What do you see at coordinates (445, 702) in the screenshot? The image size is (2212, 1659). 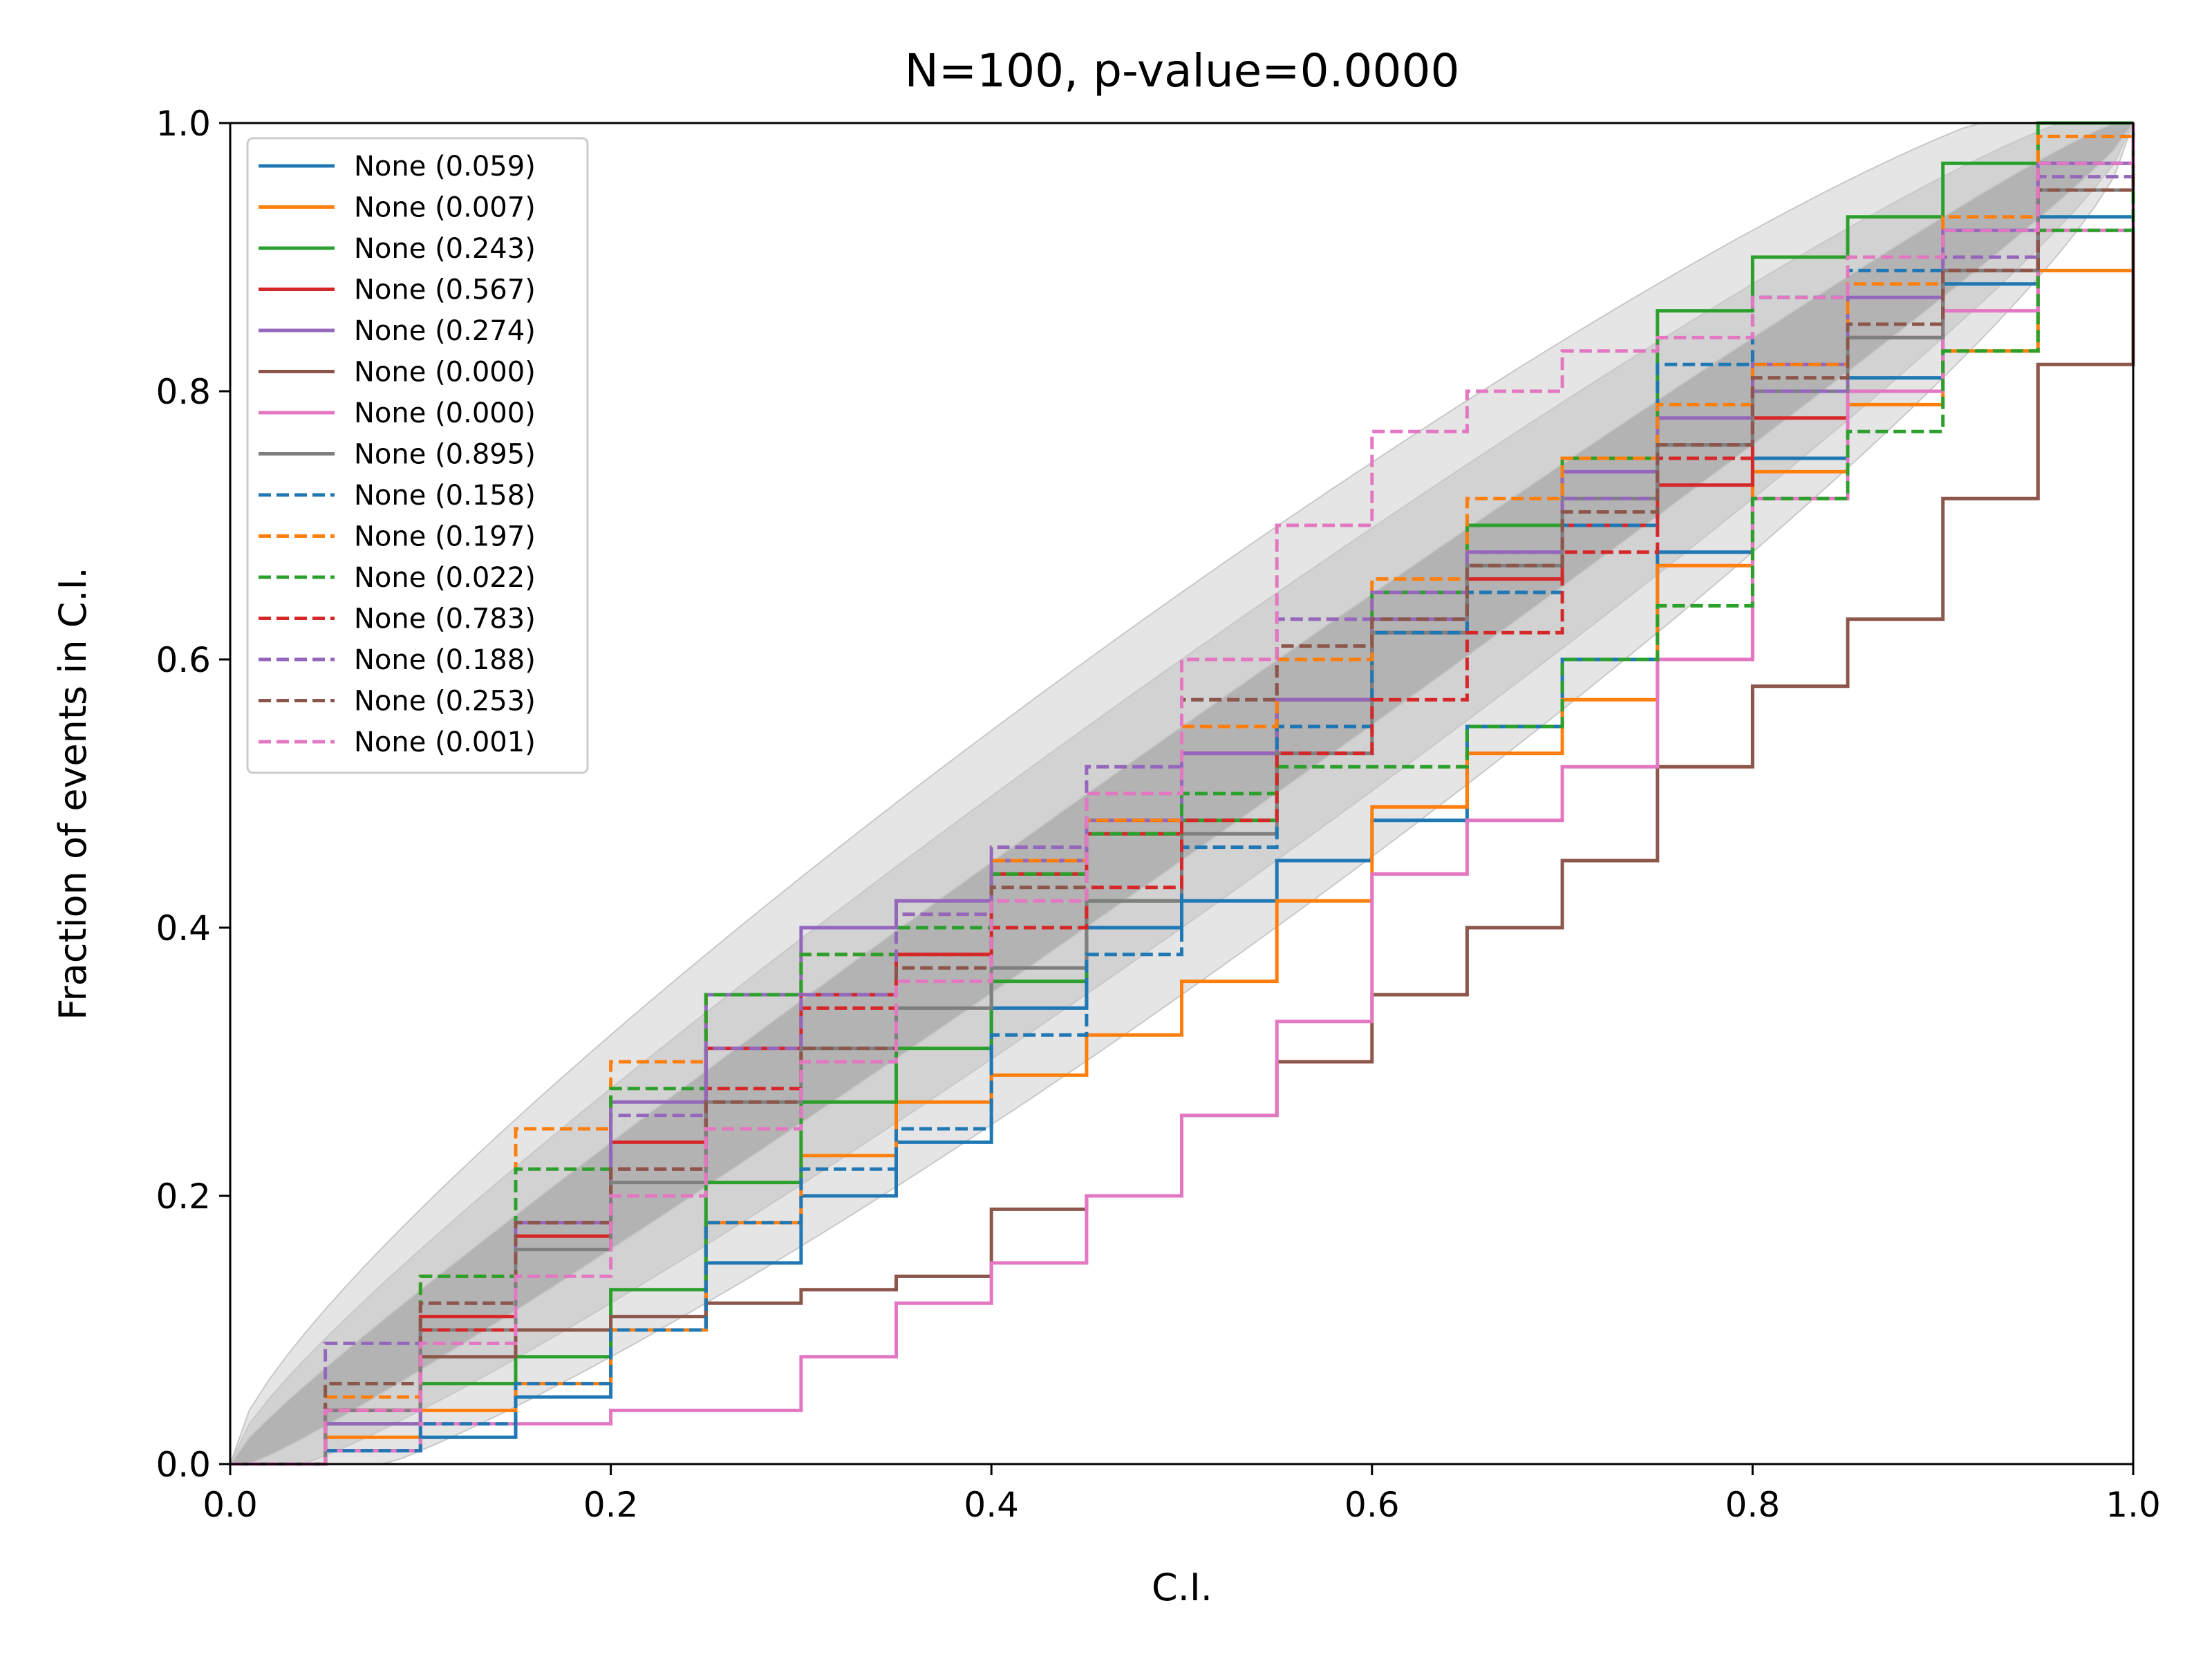 I see `legend-label: None (0.253)` at bounding box center [445, 702].